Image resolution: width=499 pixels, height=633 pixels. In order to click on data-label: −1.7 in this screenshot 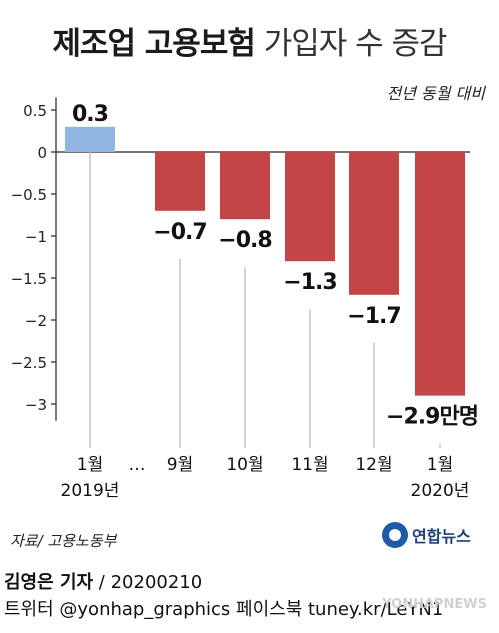, I will do `click(373, 316)`.